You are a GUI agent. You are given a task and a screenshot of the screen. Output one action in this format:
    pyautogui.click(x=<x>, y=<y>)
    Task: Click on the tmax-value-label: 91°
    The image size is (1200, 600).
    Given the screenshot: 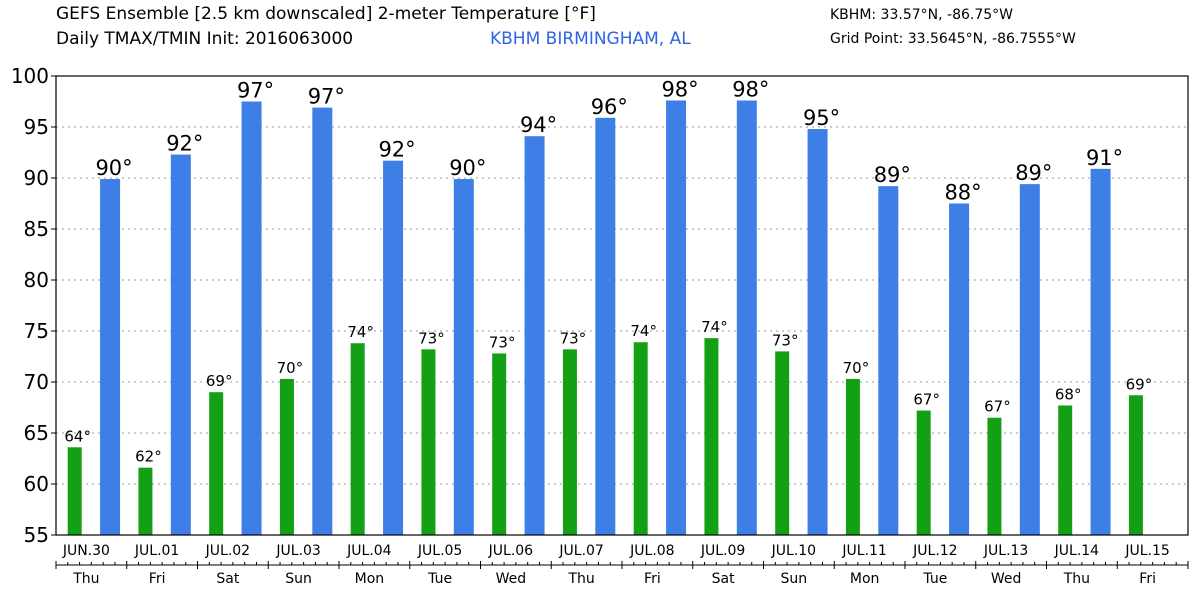 What is the action you would take?
    pyautogui.click(x=1104, y=158)
    